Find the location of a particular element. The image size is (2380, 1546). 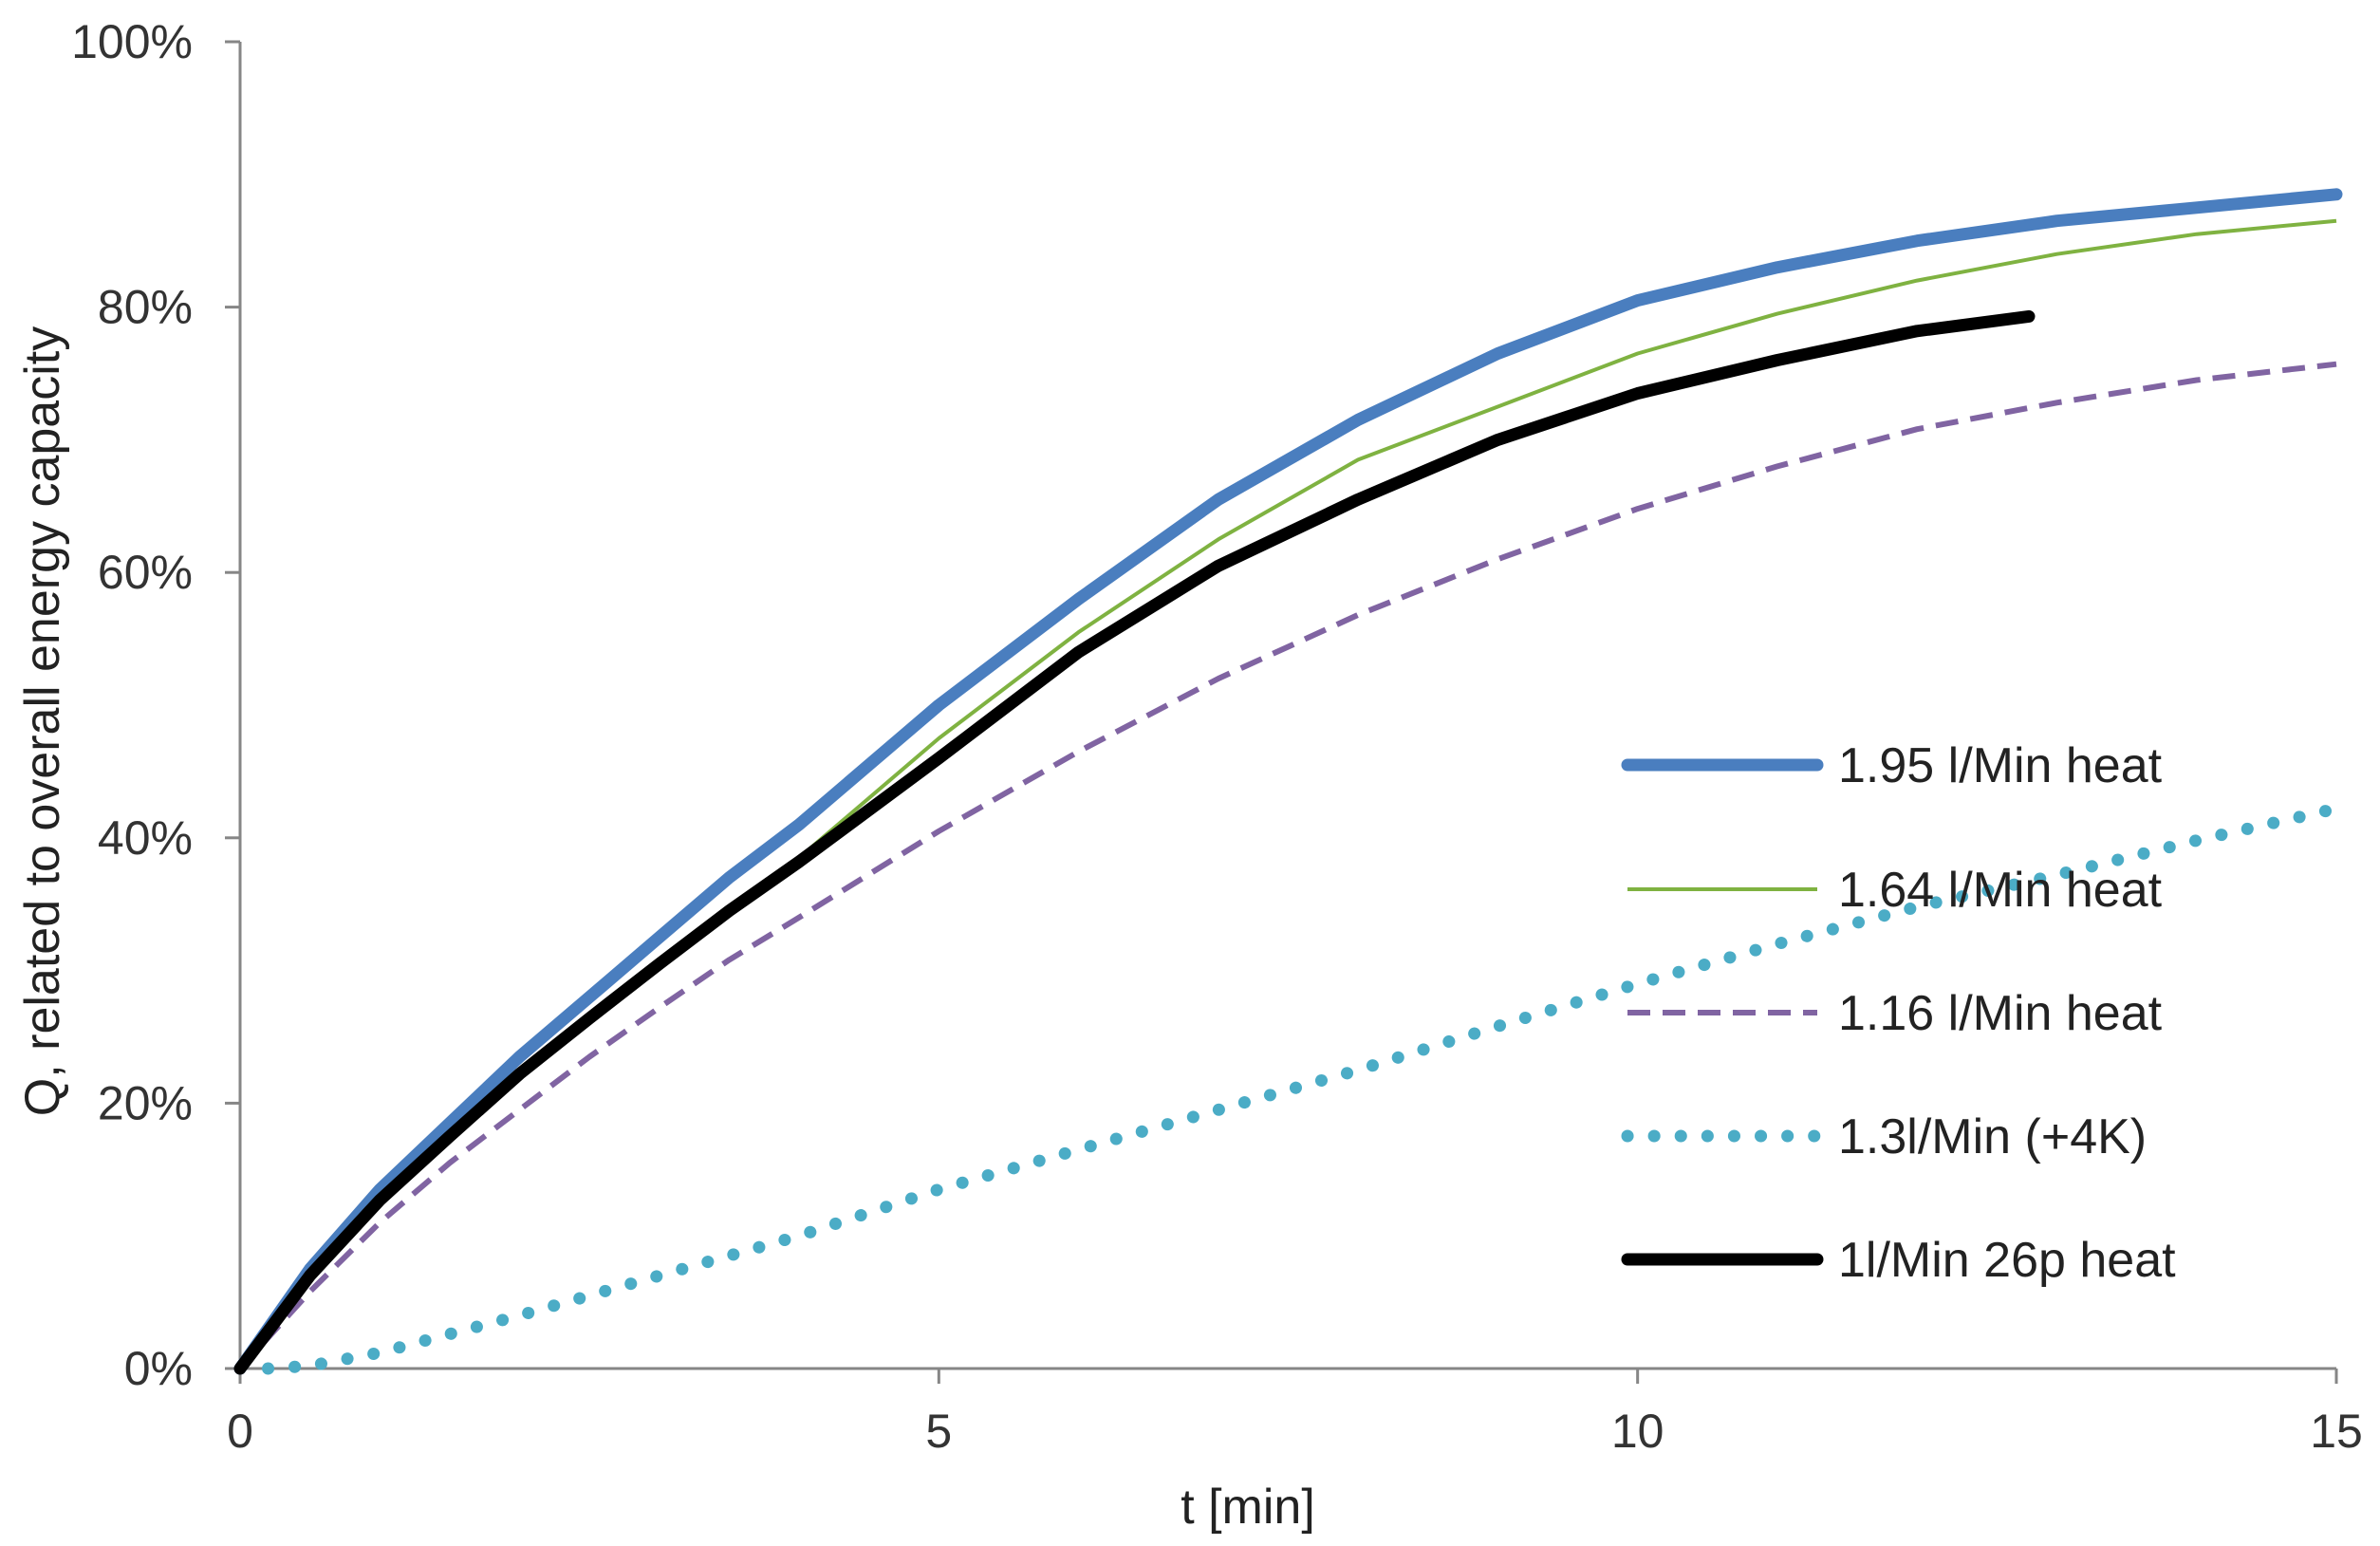

y-tick-label: 80% is located at coordinates (145, 308).